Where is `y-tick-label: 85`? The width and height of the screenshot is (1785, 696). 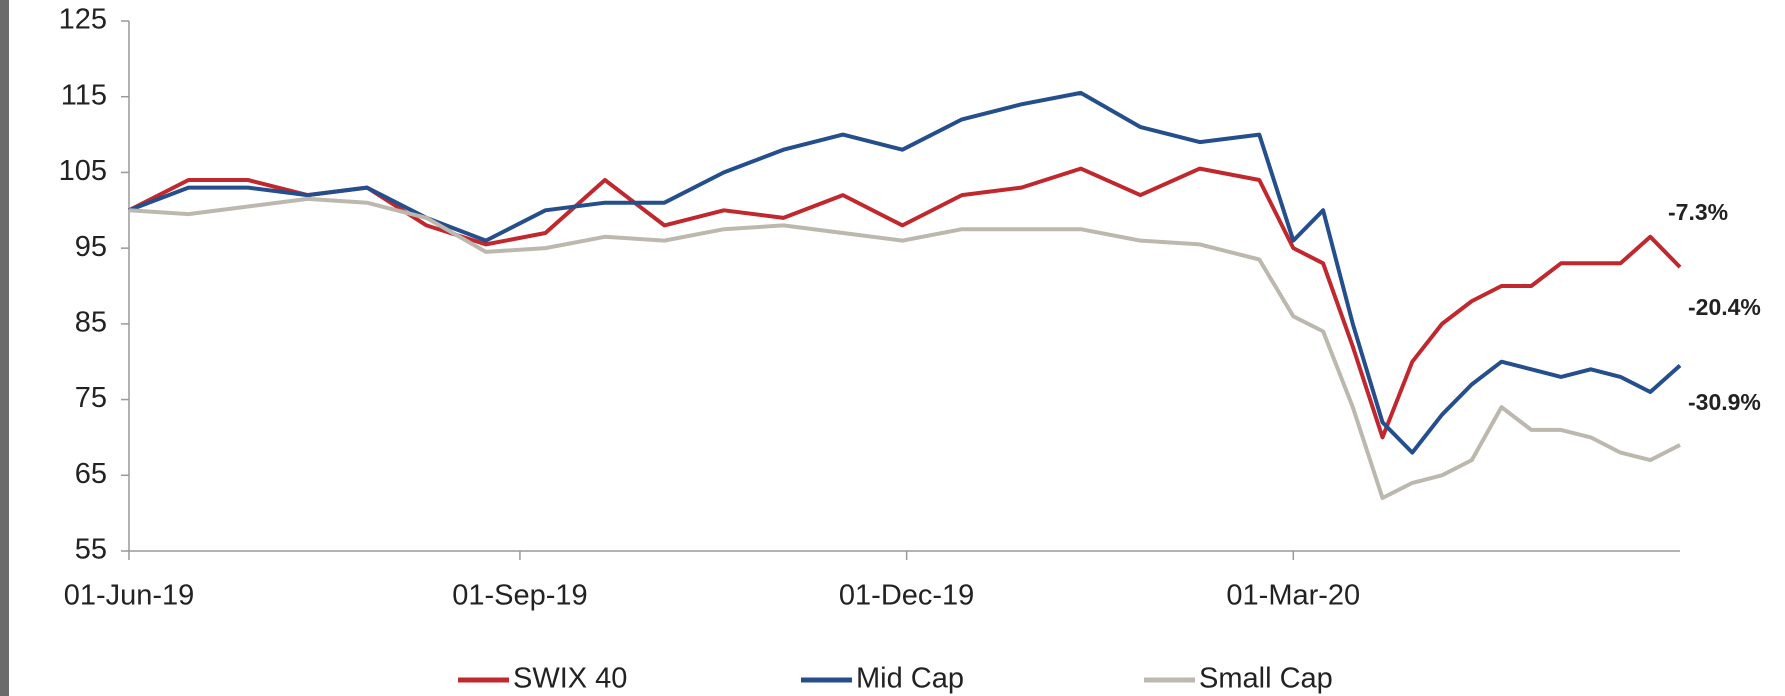 y-tick-label: 85 is located at coordinates (91, 323).